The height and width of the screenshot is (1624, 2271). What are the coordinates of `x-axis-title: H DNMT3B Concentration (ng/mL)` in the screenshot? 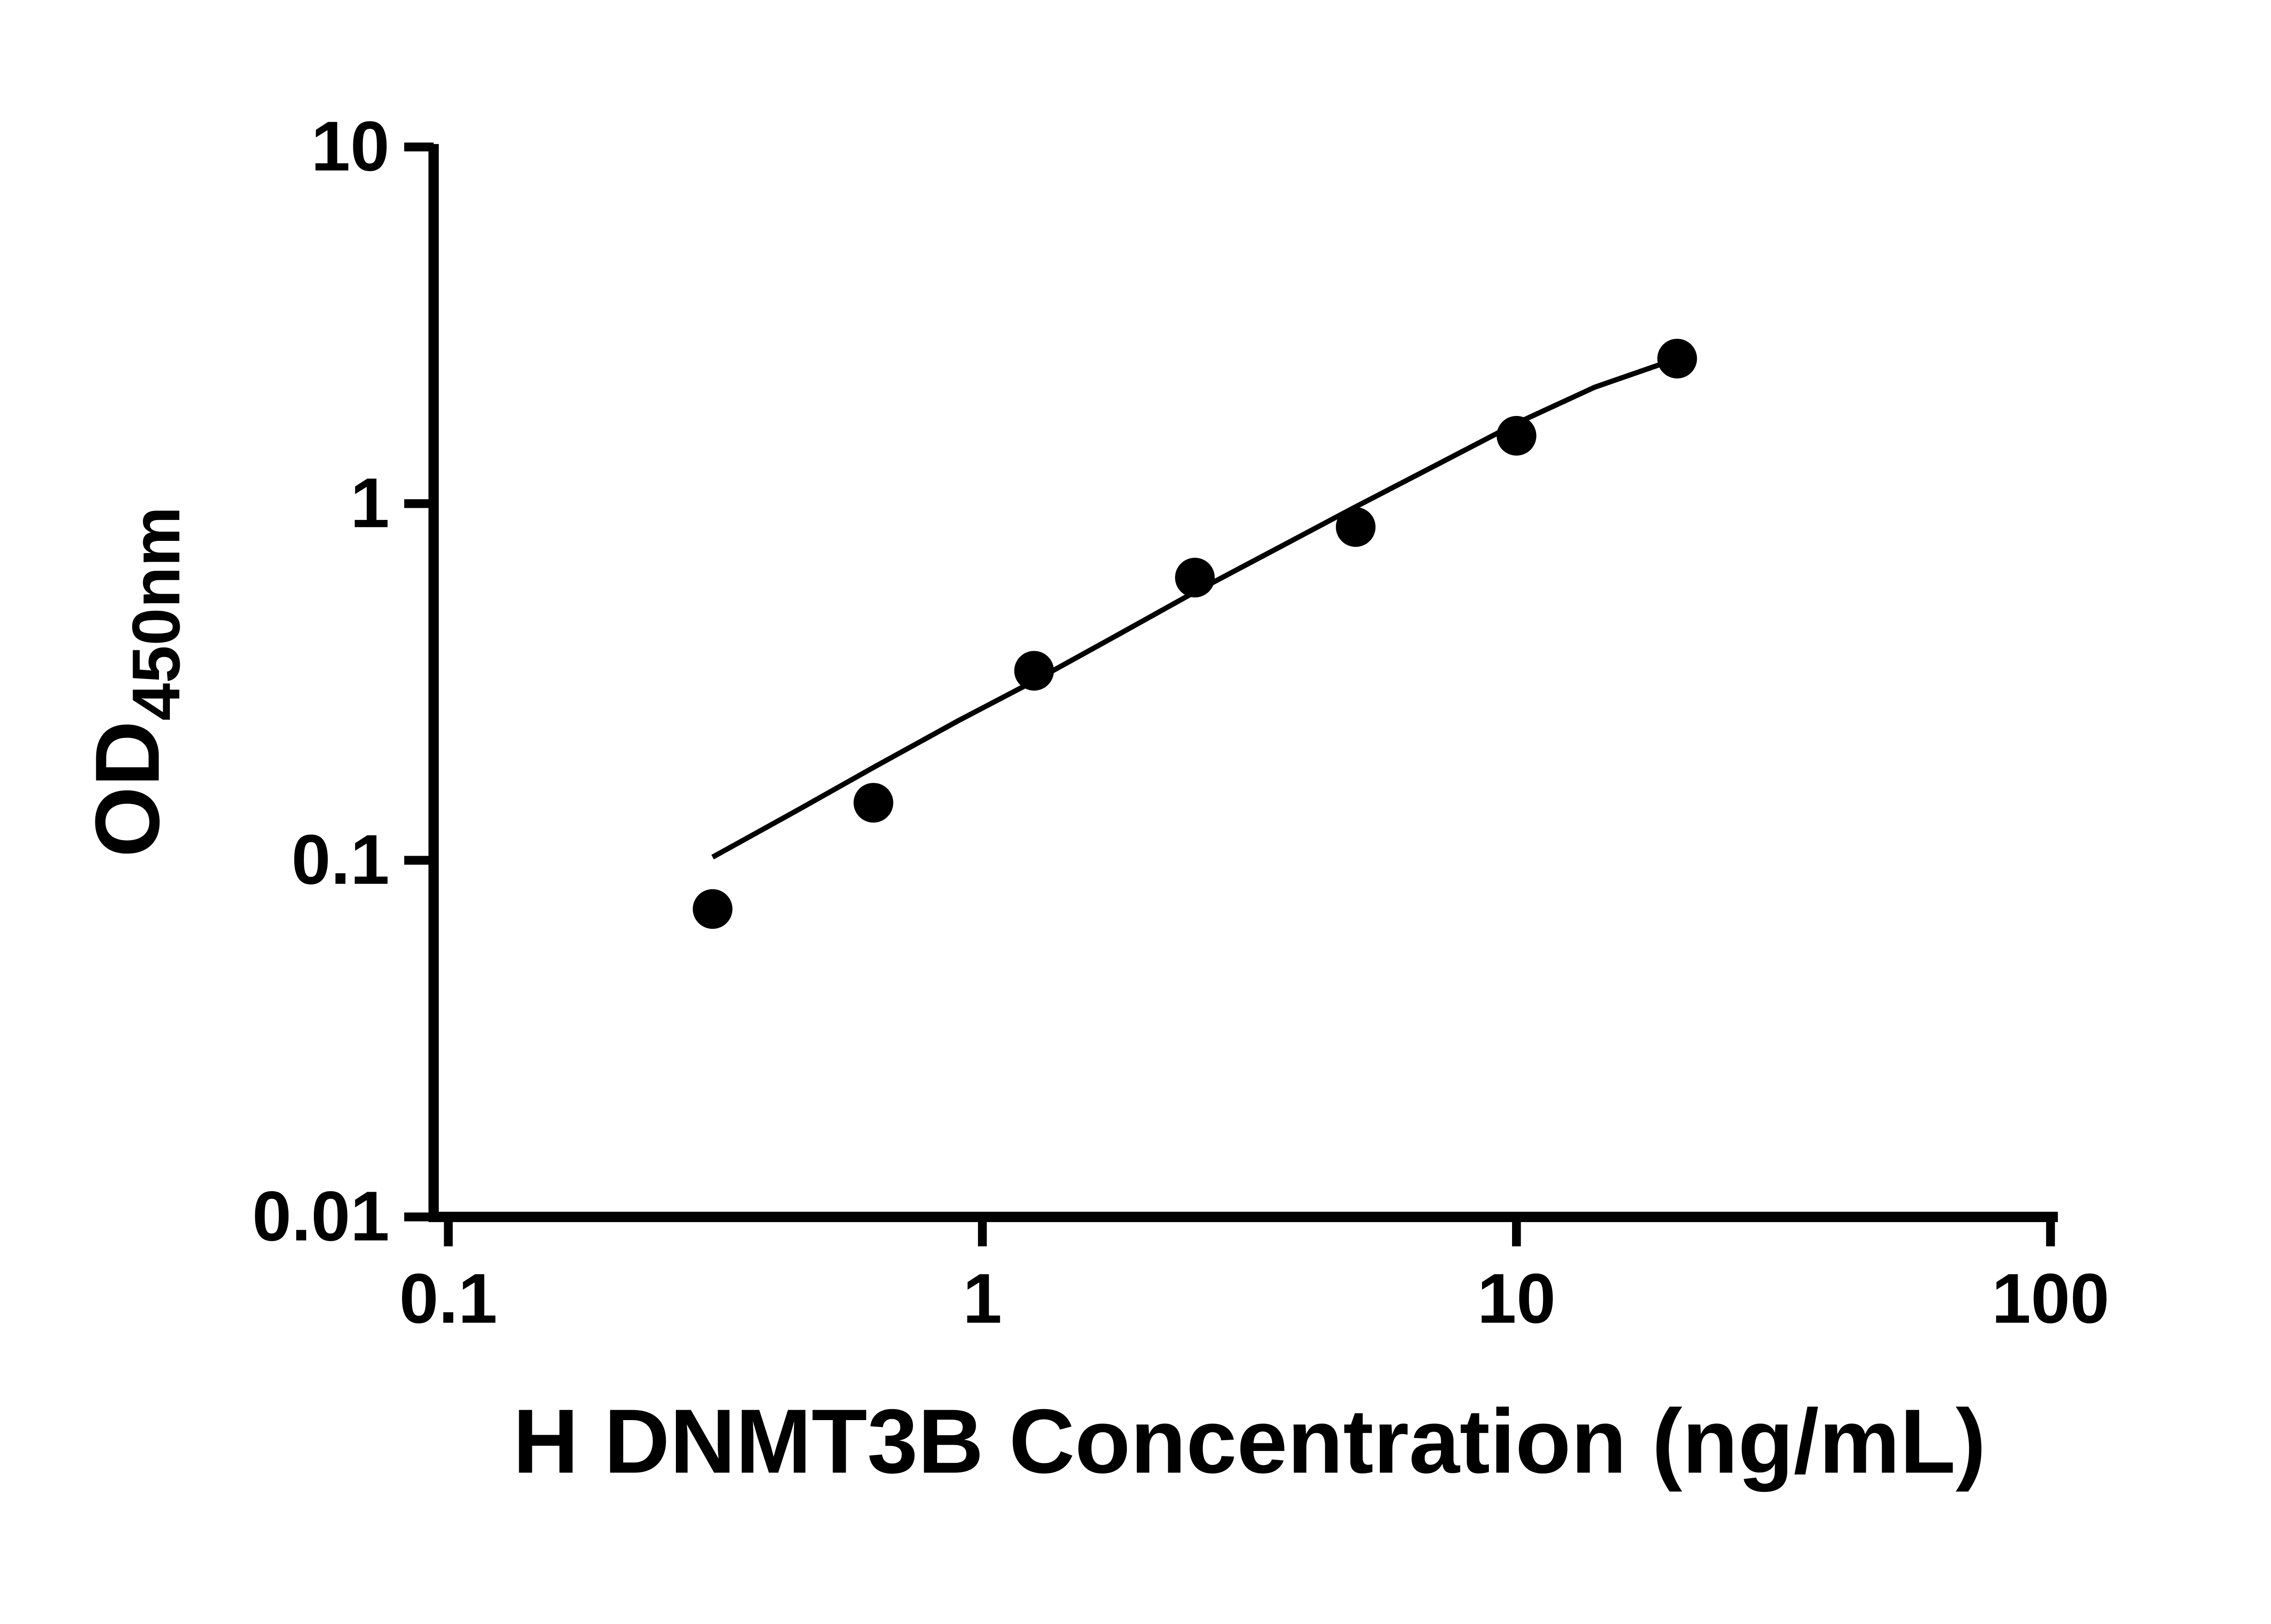 It's located at (1249, 1441).